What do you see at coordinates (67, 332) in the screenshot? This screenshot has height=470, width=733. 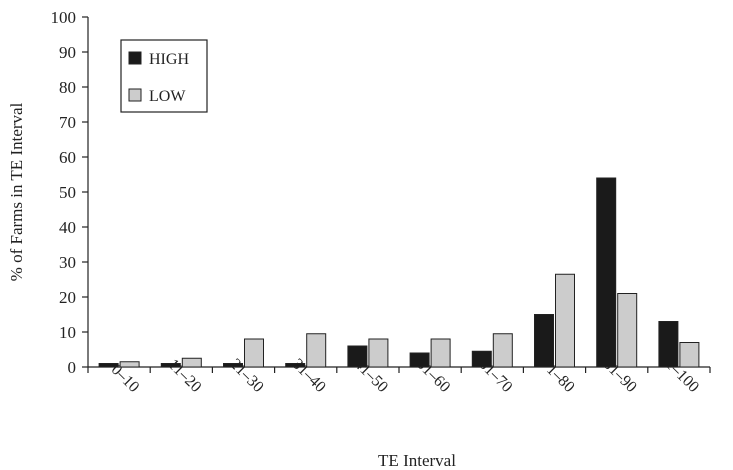 I see `y-tick-label: 10` at bounding box center [67, 332].